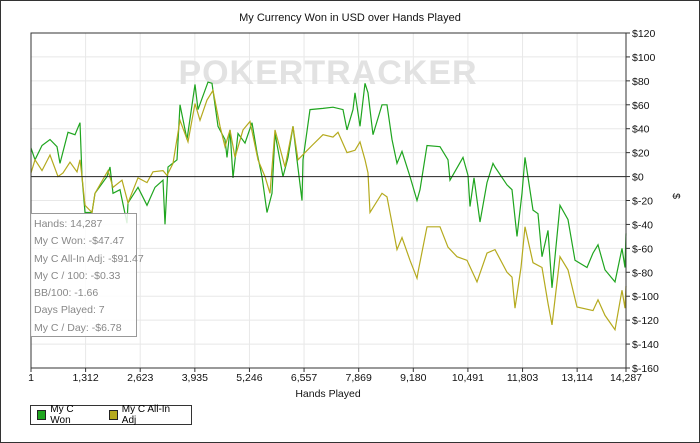 Image resolution: width=700 pixels, height=443 pixels. I want to click on y-tick-label: $20, so click(641, 154).